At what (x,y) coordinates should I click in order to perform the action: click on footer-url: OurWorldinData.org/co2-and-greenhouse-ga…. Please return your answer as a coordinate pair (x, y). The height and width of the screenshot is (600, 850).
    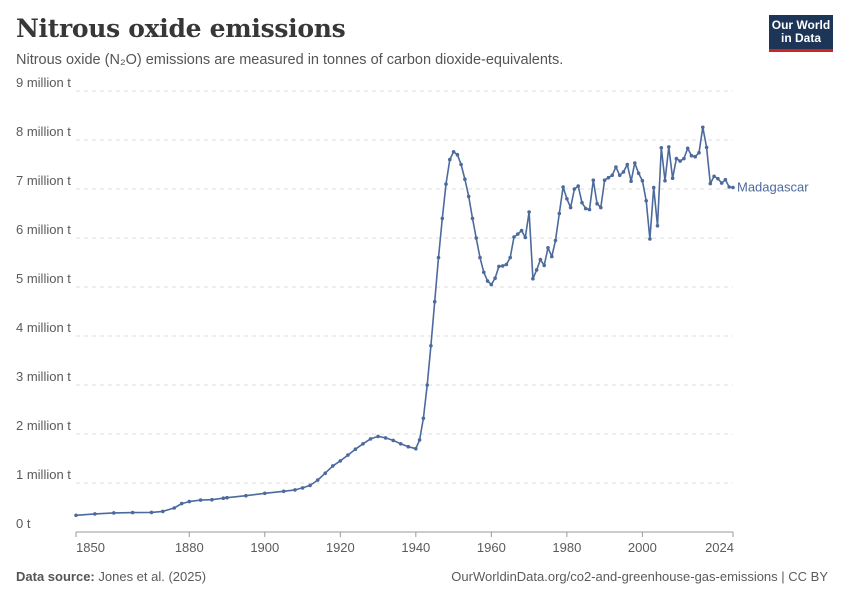
    Looking at the image, I should click on (639, 576).